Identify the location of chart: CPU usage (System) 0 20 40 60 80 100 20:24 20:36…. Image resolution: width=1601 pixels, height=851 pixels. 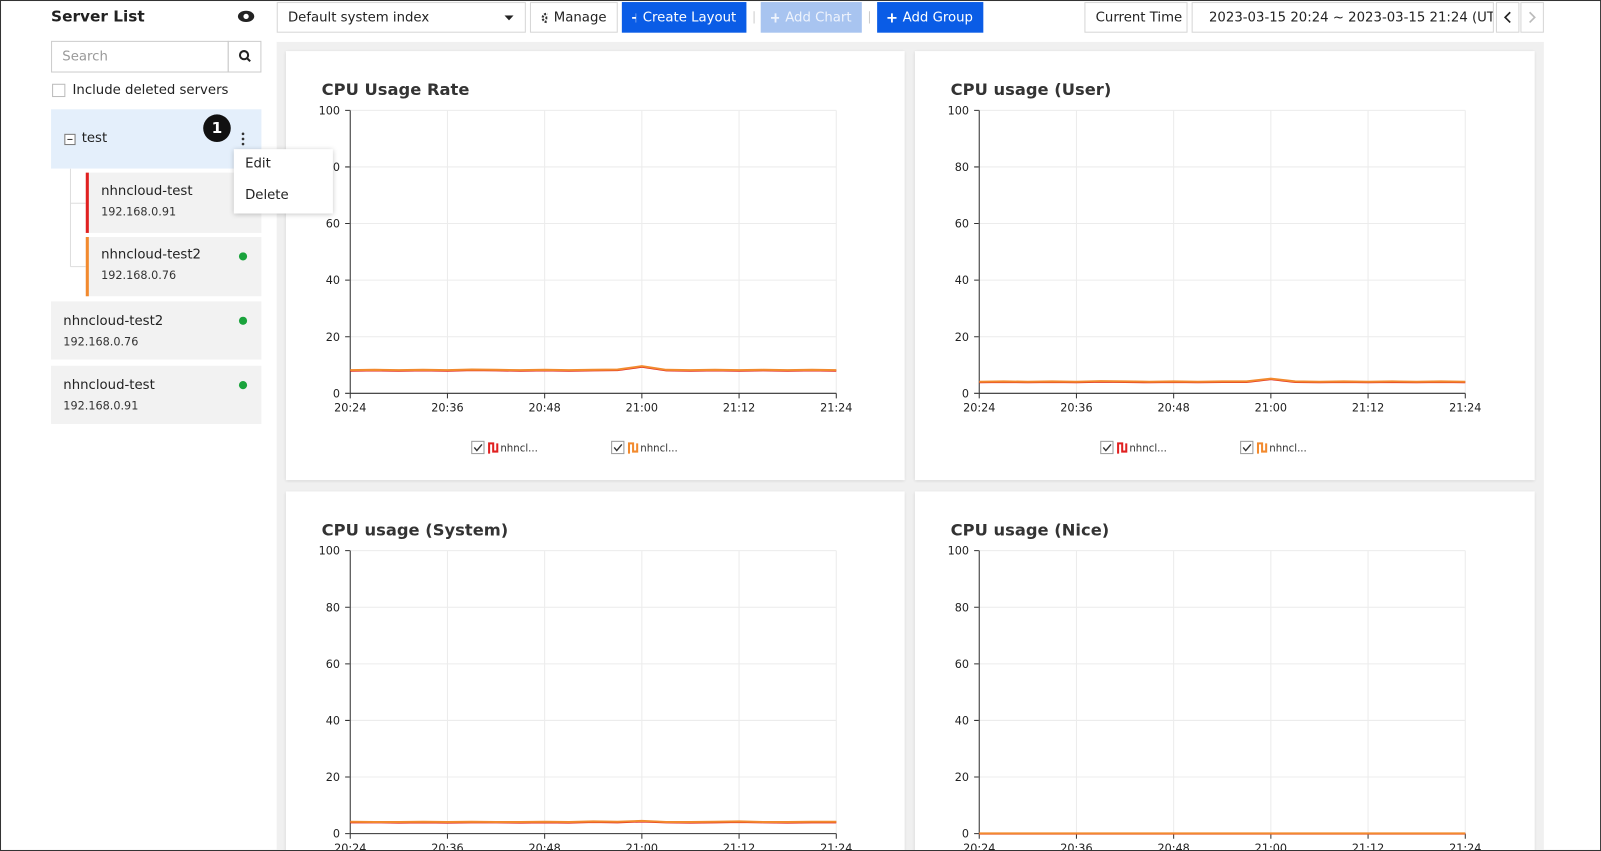
(586, 685).